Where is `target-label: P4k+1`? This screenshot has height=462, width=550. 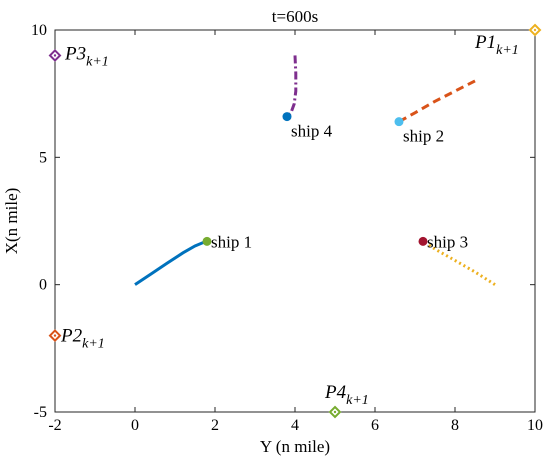 target-label: P4k+1 is located at coordinates (346, 395).